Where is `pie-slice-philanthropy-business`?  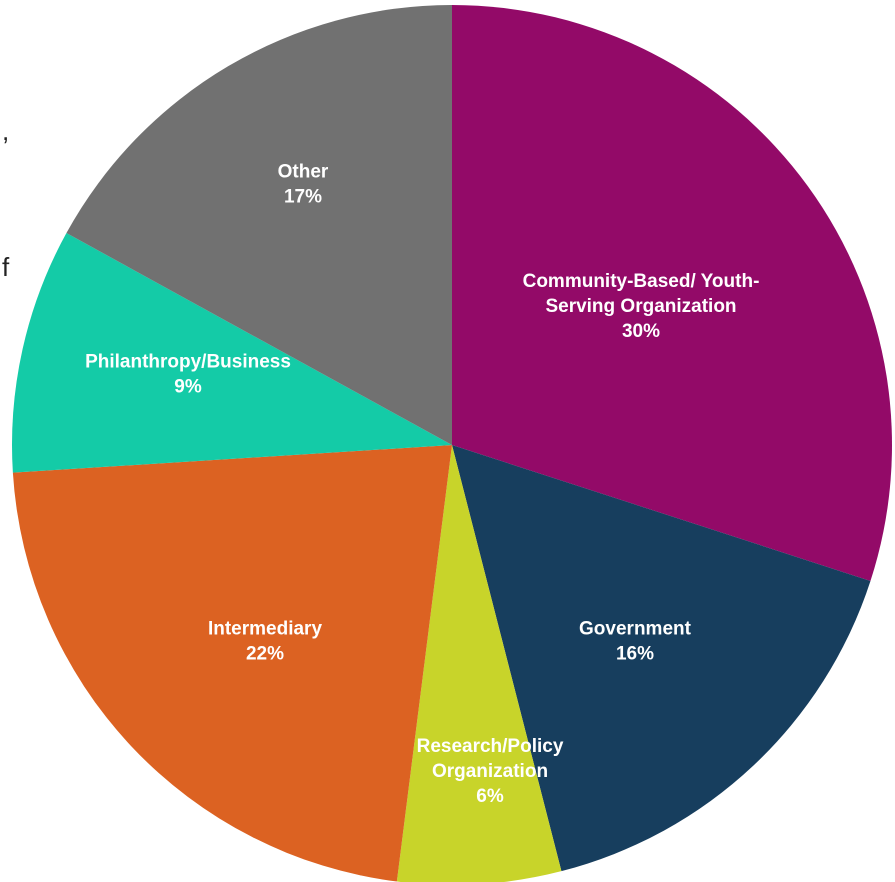 pie-slice-philanthropy-business is located at coordinates (232, 353).